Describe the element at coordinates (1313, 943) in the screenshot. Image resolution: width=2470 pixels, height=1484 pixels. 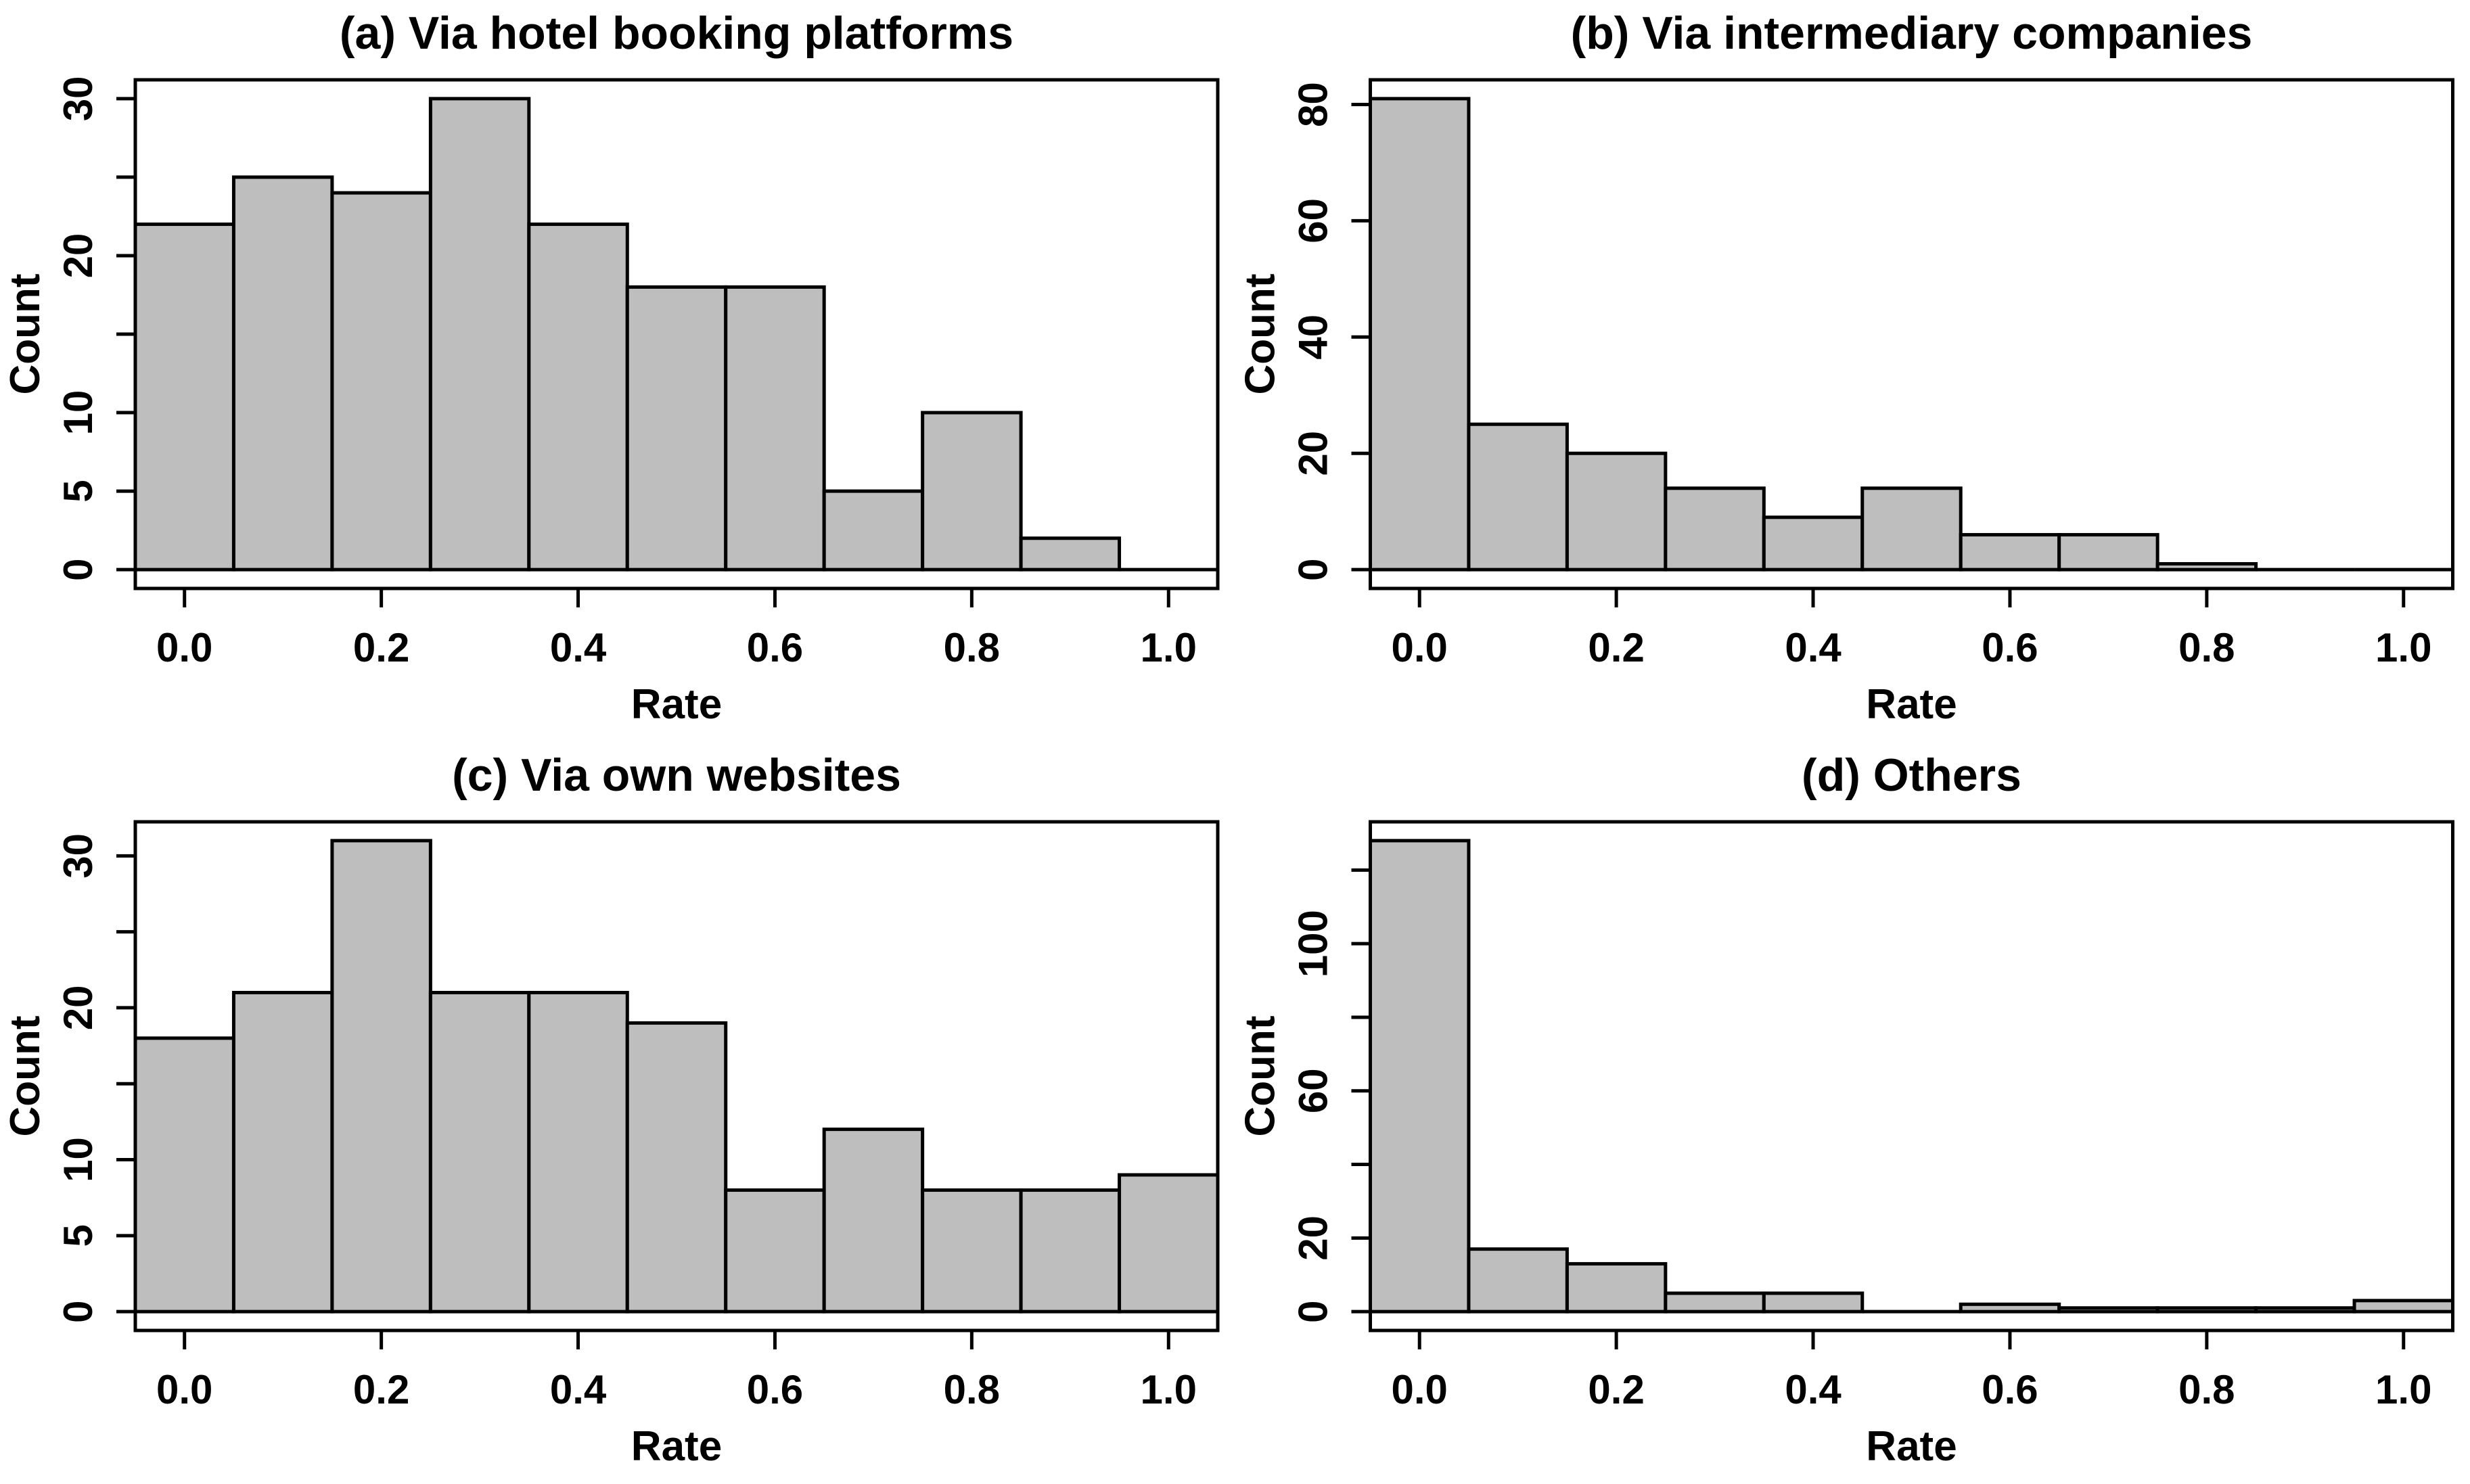
I see `y-tick-label: 100` at that location.